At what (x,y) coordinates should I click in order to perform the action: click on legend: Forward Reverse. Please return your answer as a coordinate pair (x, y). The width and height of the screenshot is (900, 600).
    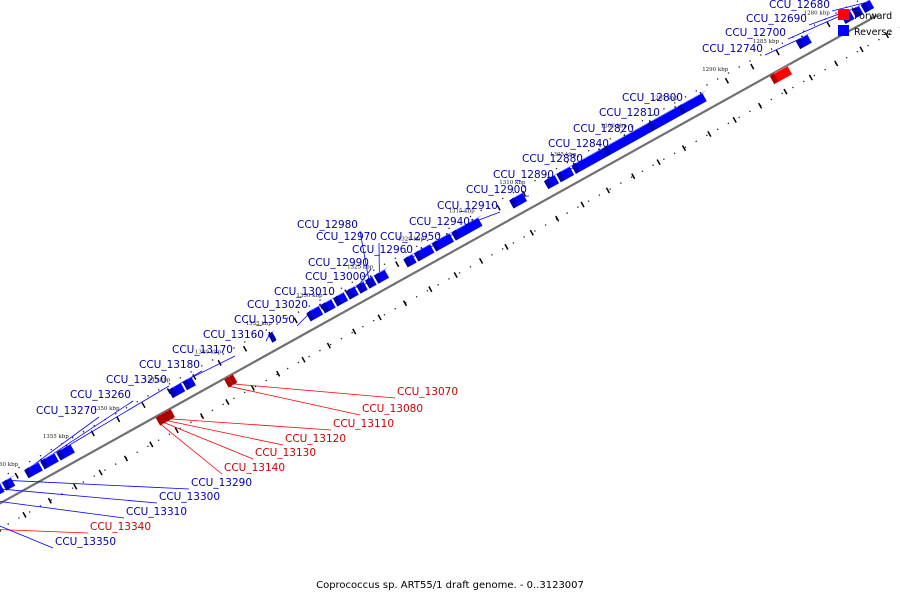
    Looking at the image, I should click on (865, 23).